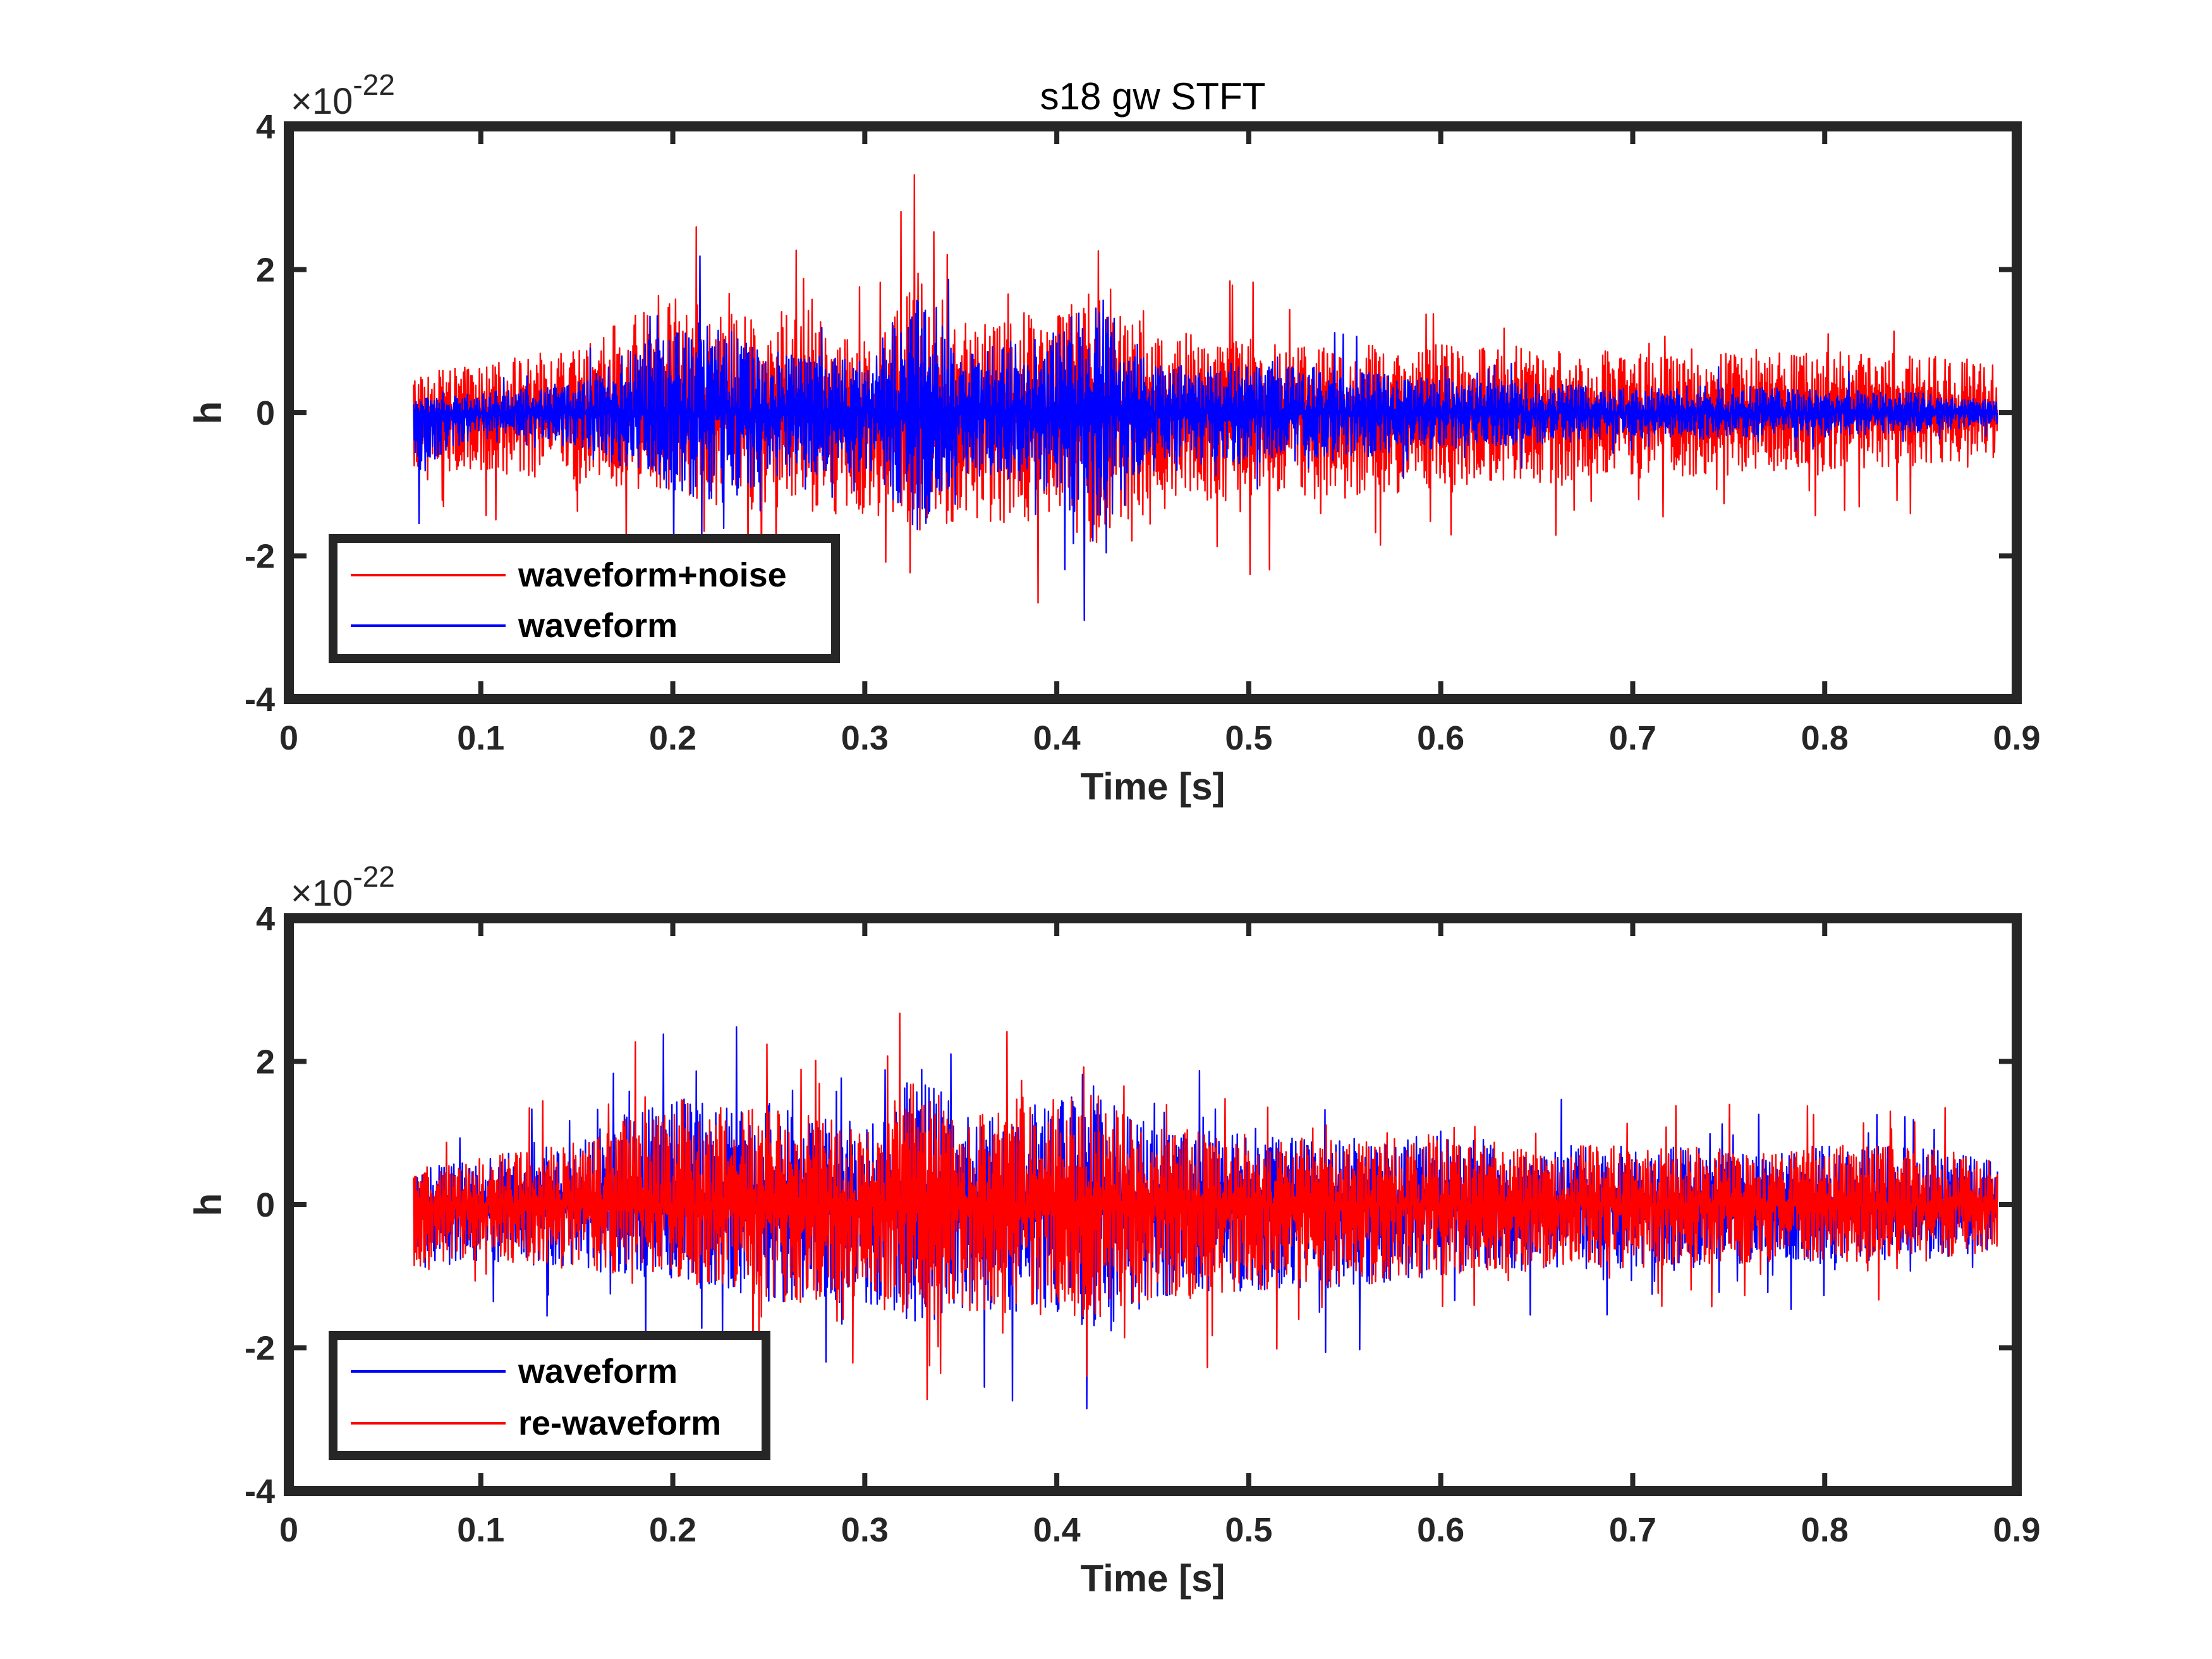 The image size is (2212, 1659). Describe the element at coordinates (1153, 1578) in the screenshot. I see `subplot-2-x-axis-label: Time [s]` at that location.